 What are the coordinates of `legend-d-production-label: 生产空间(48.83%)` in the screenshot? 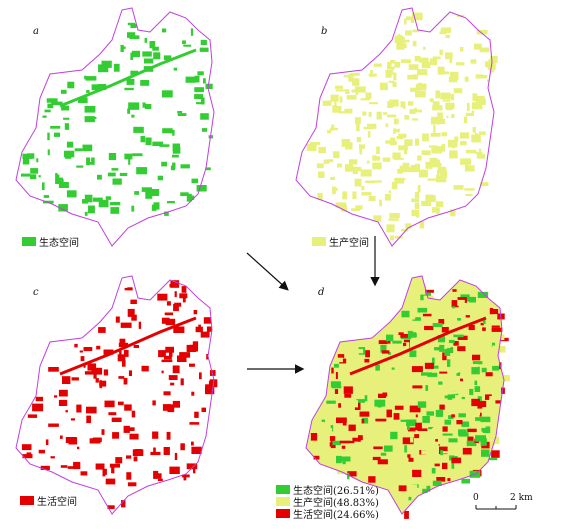 It's located at (336, 503).